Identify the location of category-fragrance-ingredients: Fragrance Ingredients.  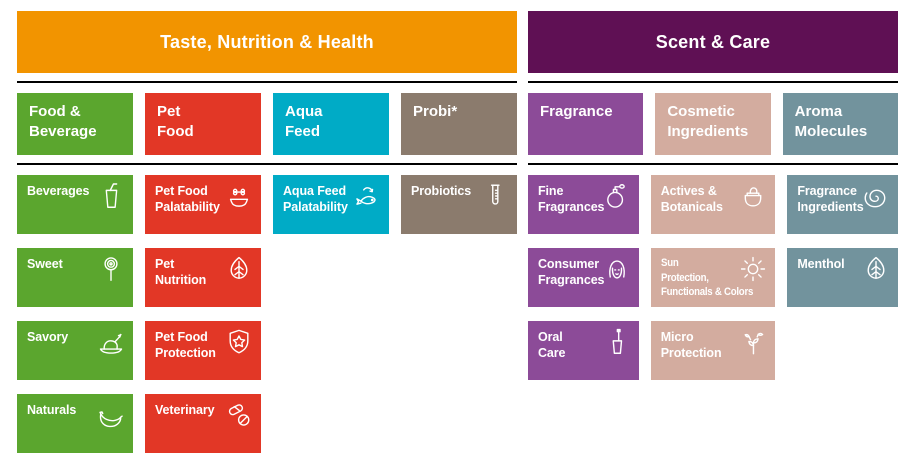
(842, 204).